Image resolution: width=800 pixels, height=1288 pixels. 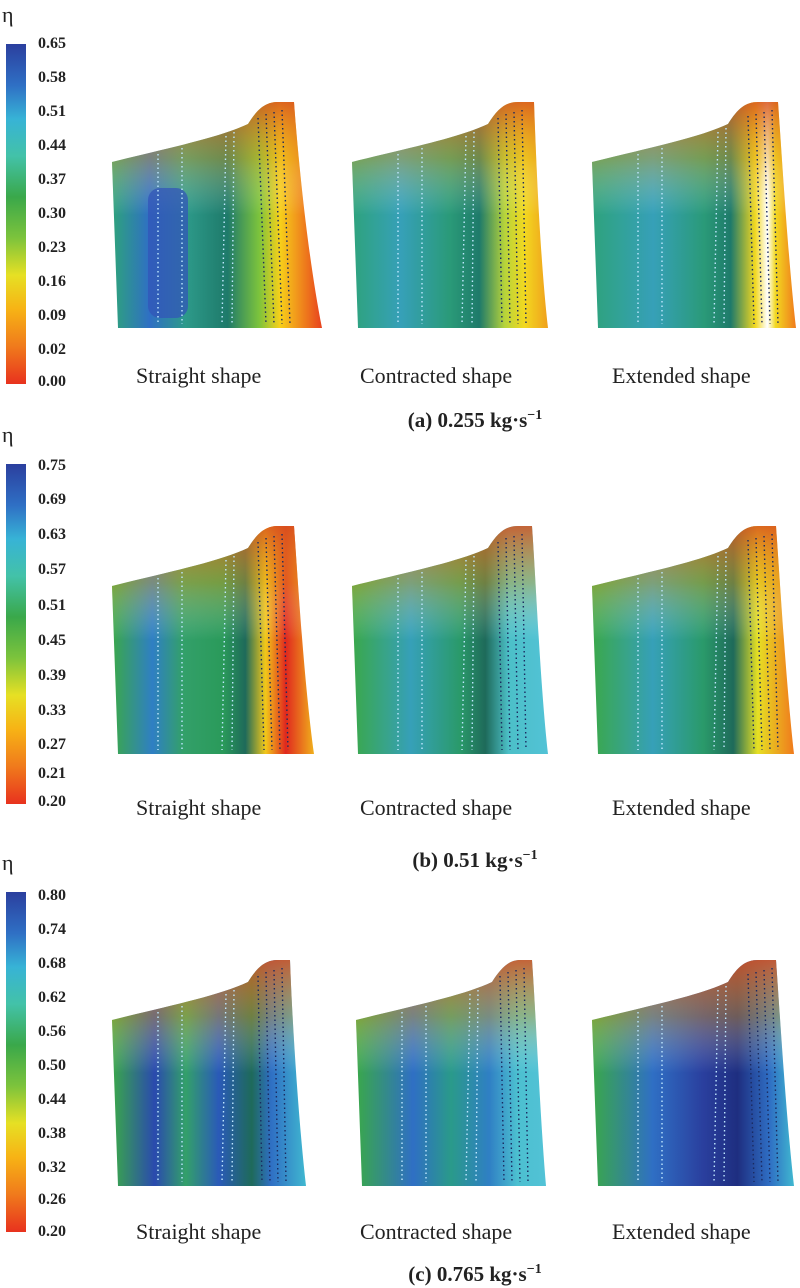 I want to click on tick-label: 0.63, so click(x=52, y=534).